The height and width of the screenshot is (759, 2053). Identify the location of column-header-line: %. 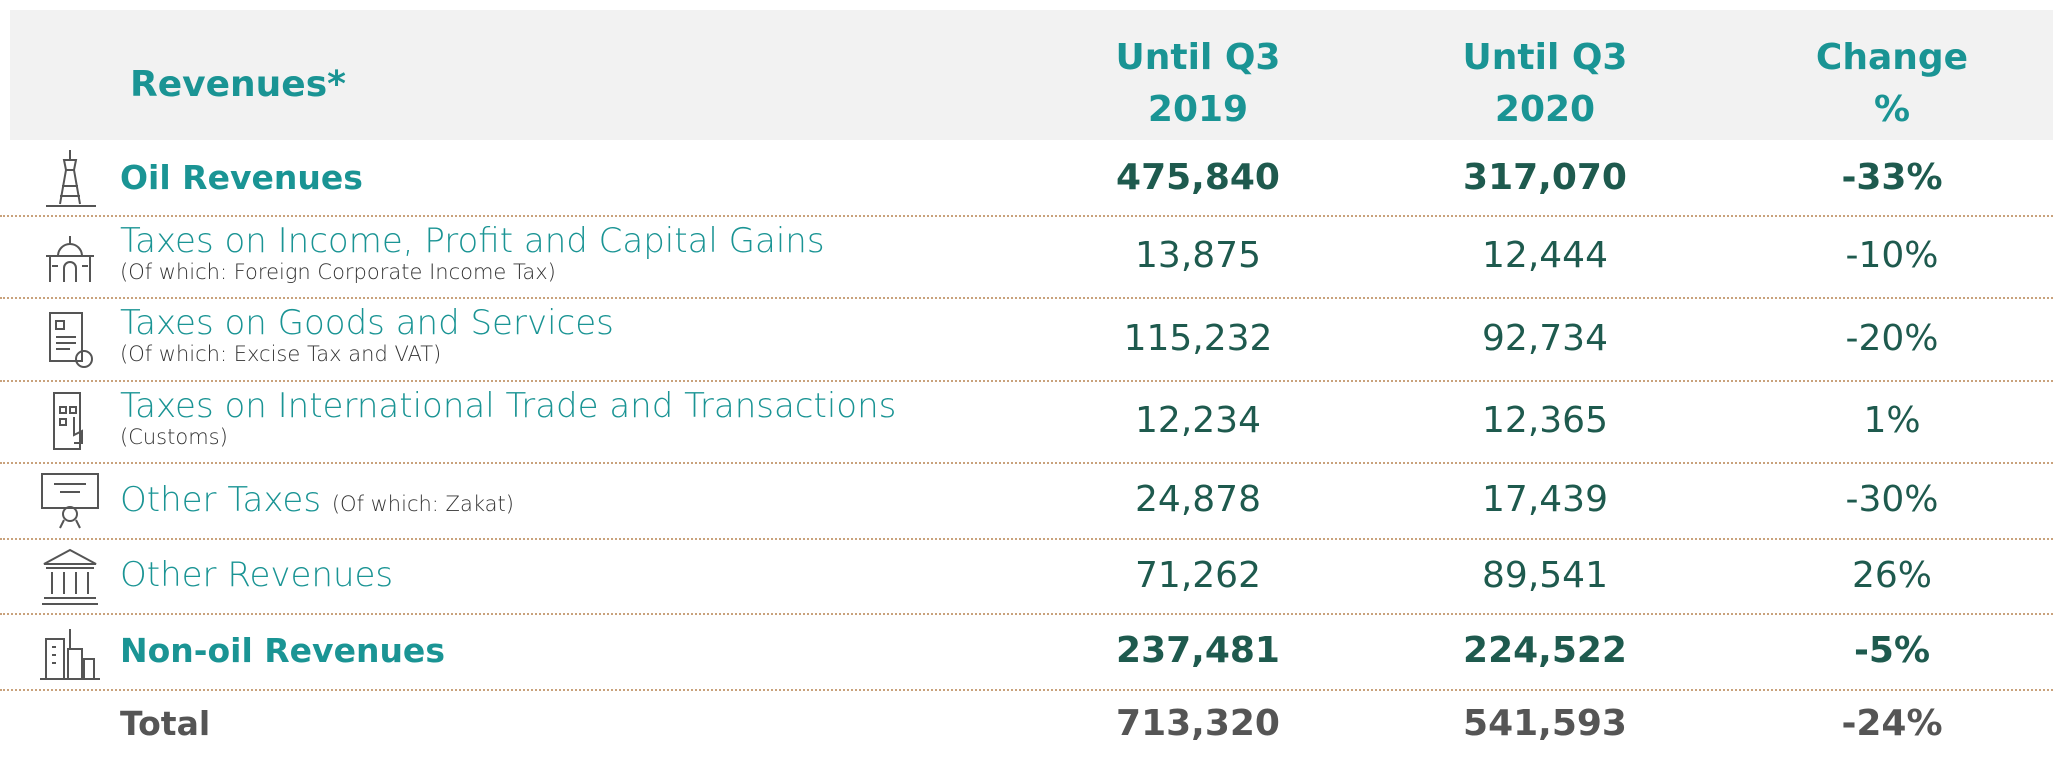
(1892, 109).